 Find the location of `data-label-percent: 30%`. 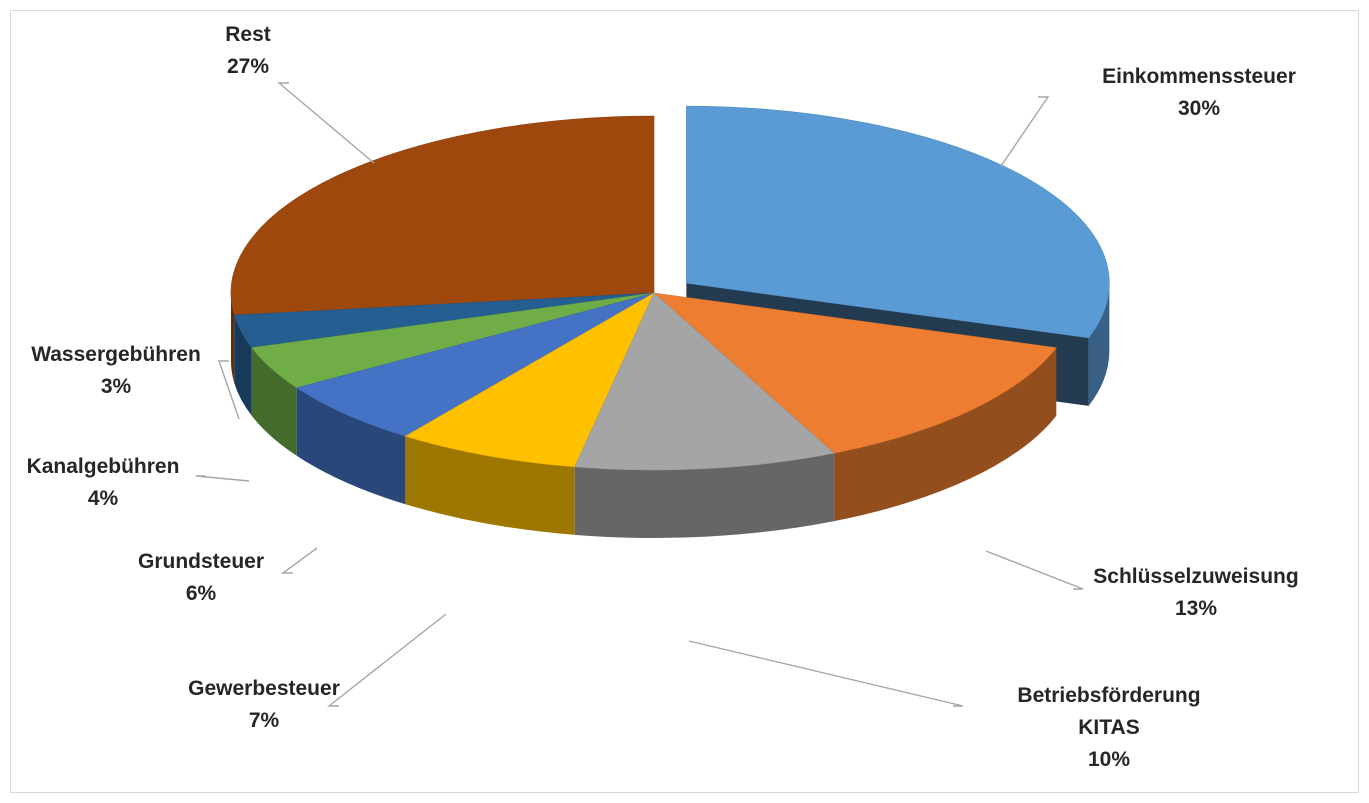

data-label-percent: 30% is located at coordinates (1199, 108).